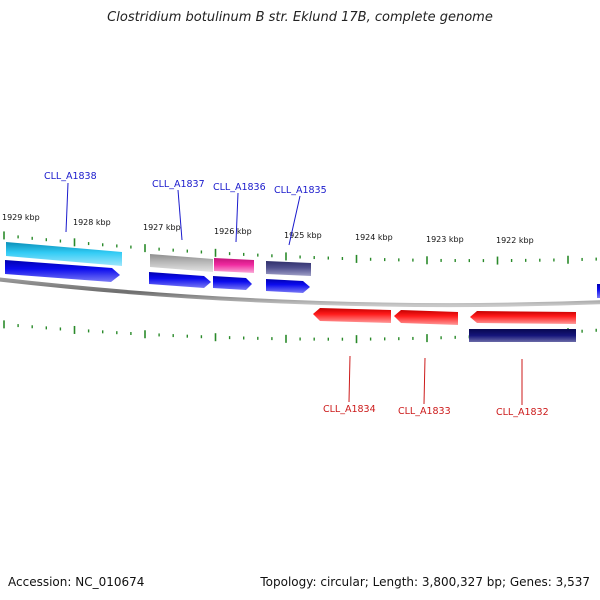 The height and width of the screenshot is (600, 600). Describe the element at coordinates (239, 187) in the screenshot. I see `gene-label-cll-a1836: CLL_A1836` at that location.